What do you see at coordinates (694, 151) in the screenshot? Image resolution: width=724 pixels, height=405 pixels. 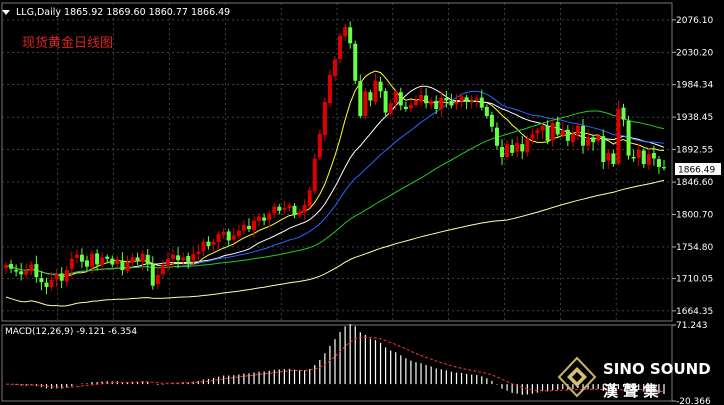 I see `y-tick-label: 1892.55` at bounding box center [694, 151].